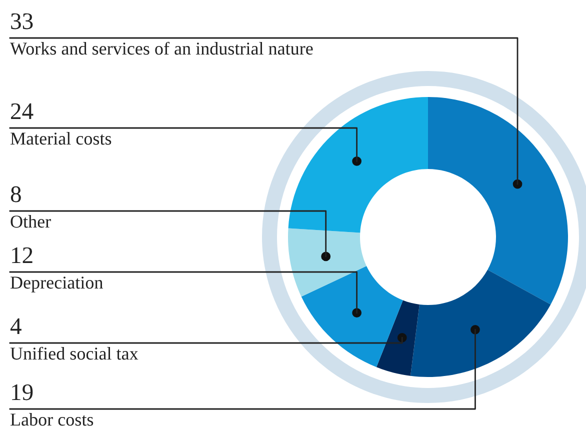 This screenshot has height=434, width=586. What do you see at coordinates (30, 221) in the screenshot?
I see `slice-label: Other` at bounding box center [30, 221].